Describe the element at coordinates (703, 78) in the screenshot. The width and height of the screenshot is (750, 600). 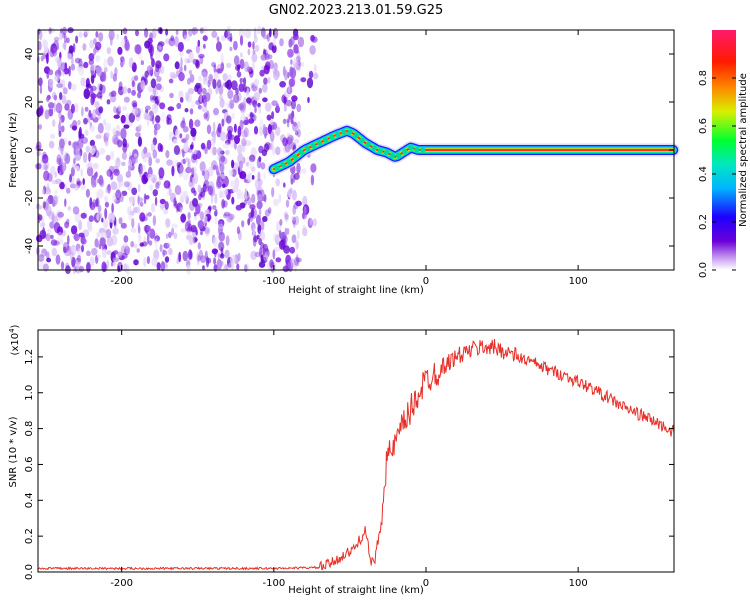
I see `colorbar-tick-label: 0.8` at that location.